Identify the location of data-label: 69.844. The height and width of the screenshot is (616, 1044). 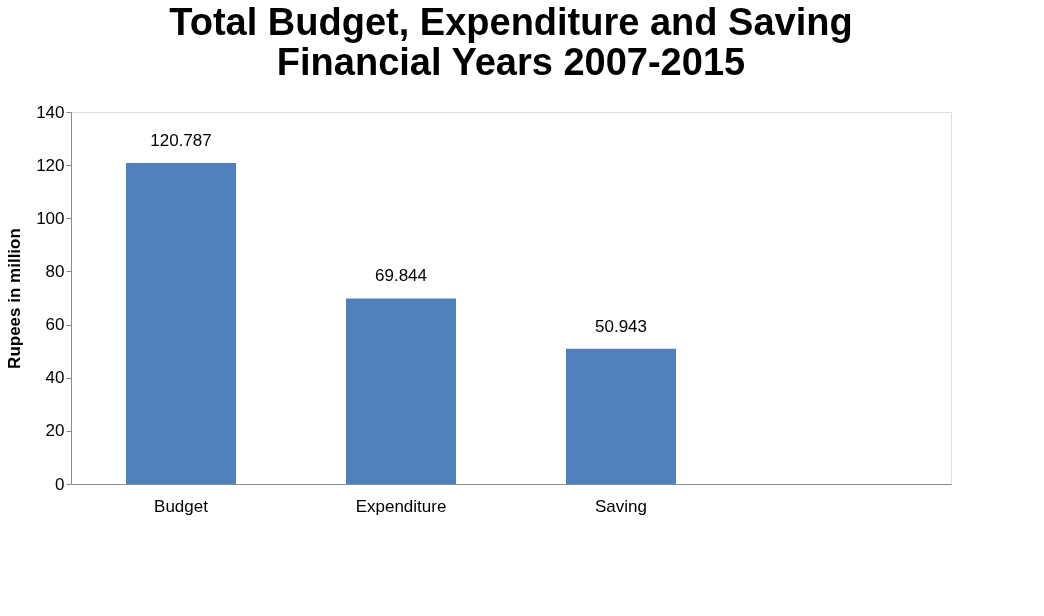
(401, 276).